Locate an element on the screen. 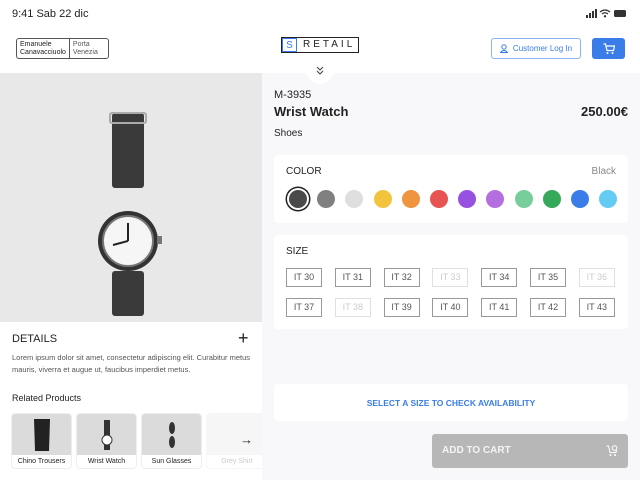 The width and height of the screenshot is (640, 480). product-name: Wrist Watch is located at coordinates (311, 111).